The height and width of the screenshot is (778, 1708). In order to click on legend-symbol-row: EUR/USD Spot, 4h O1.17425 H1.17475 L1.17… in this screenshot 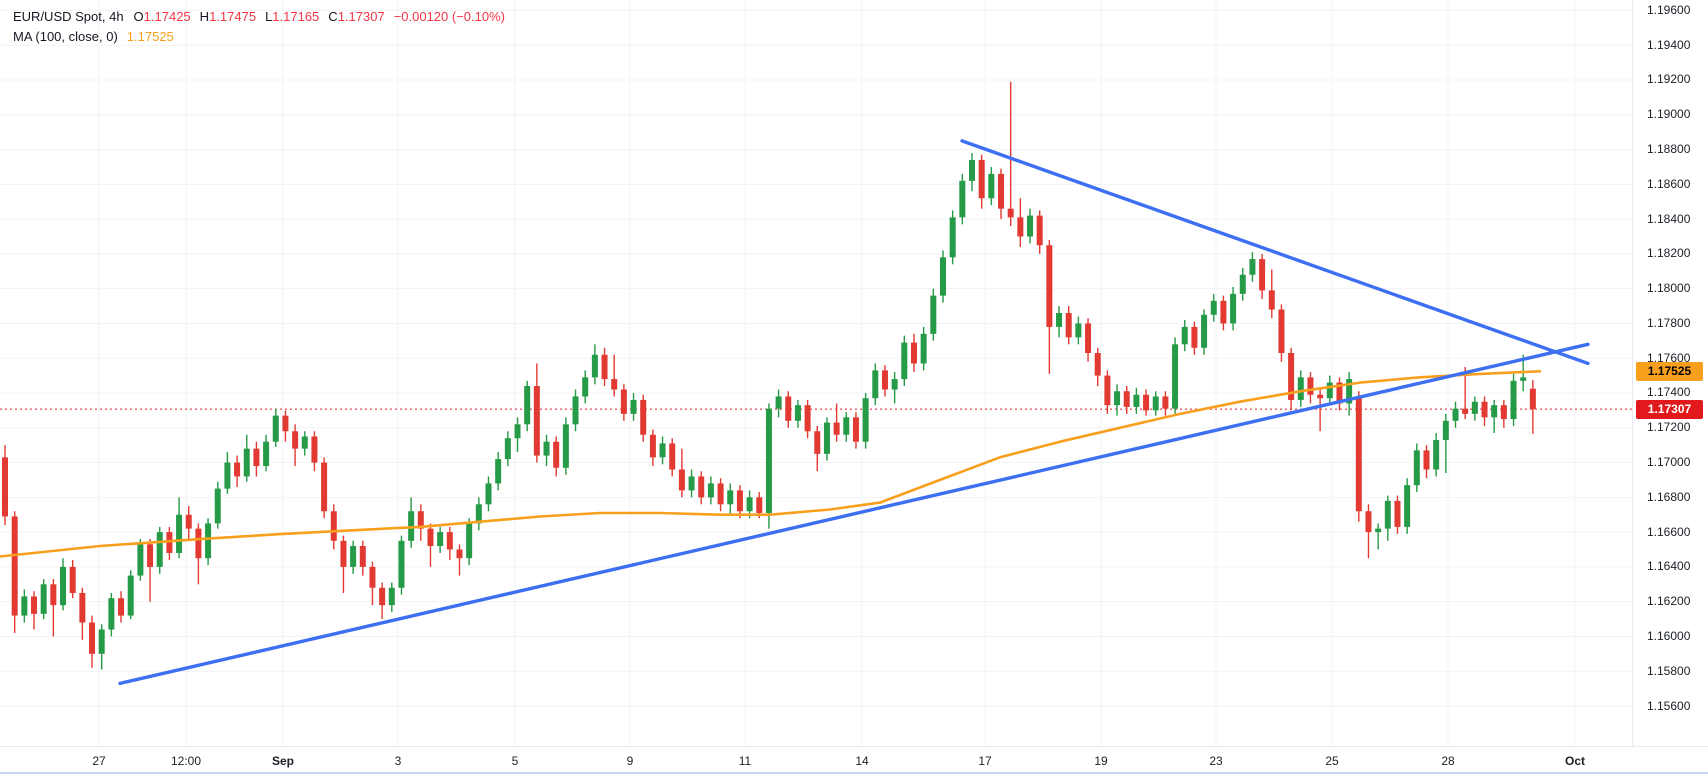, I will do `click(259, 16)`.